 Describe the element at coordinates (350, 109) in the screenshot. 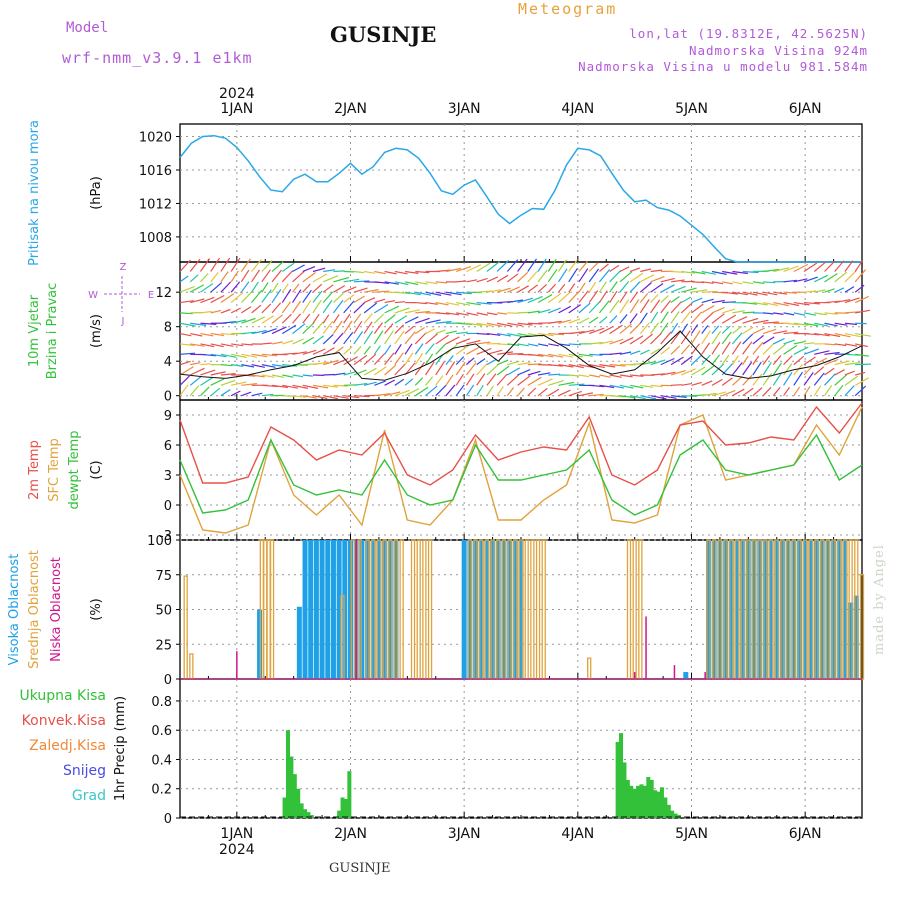

I see `x-tick-label-top: 2JAN` at that location.